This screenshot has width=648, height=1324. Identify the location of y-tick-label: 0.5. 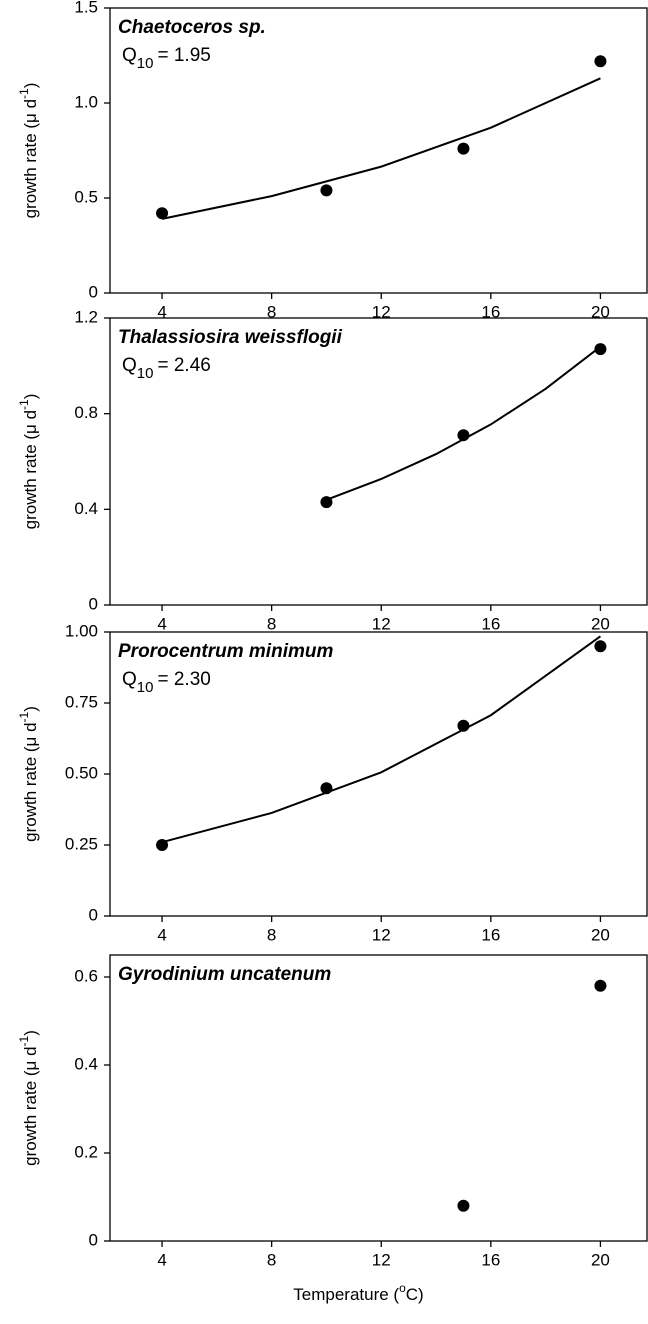
(86, 196).